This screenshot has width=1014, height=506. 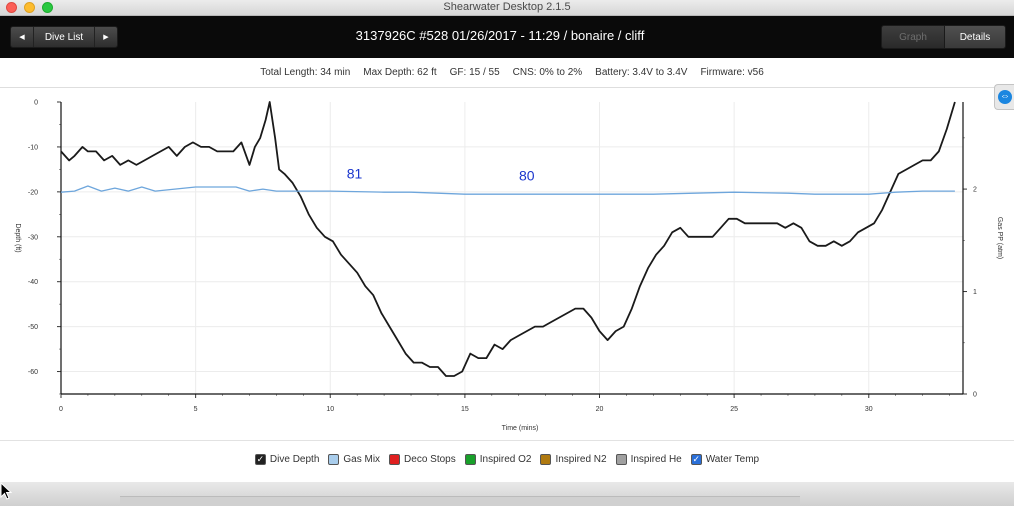 What do you see at coordinates (362, 459) in the screenshot?
I see `legend-label: Gas Mix` at bounding box center [362, 459].